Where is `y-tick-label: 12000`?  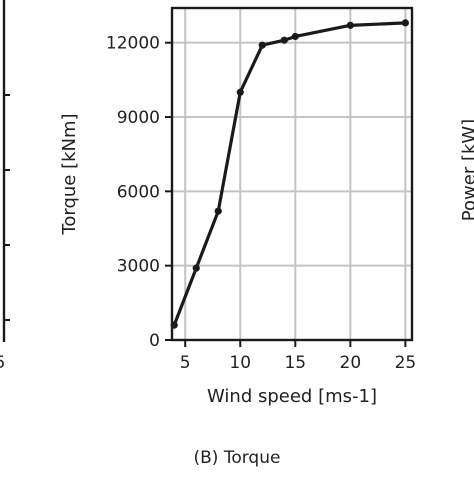 y-tick-label: 12000 is located at coordinates (133, 44).